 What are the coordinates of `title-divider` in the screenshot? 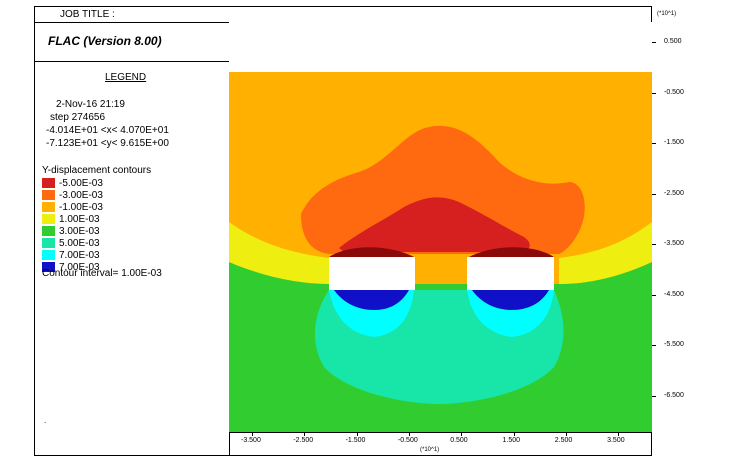 It's located at (131, 61).